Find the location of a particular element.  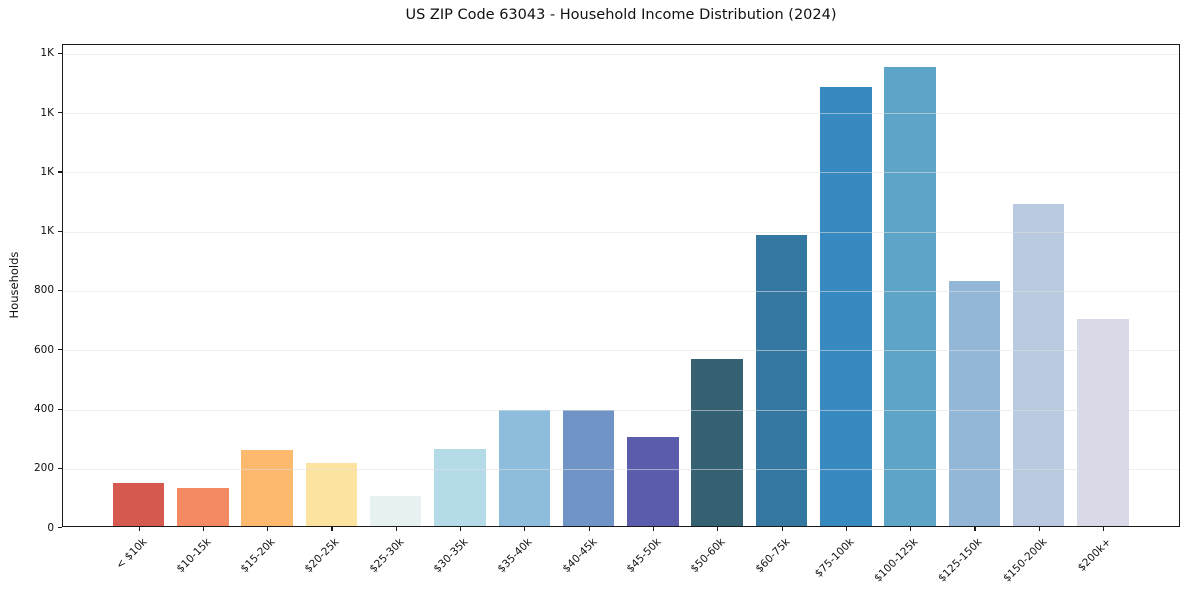

x-tick-label: < $10k is located at coordinates (131, 554).